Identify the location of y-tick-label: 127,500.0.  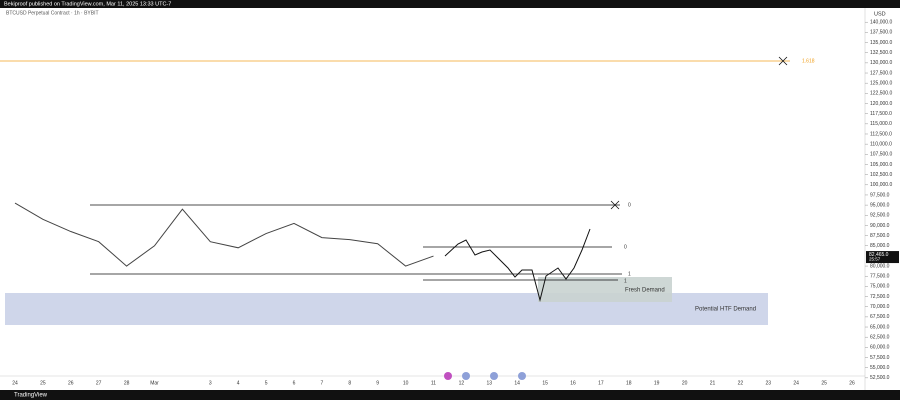
(881, 73).